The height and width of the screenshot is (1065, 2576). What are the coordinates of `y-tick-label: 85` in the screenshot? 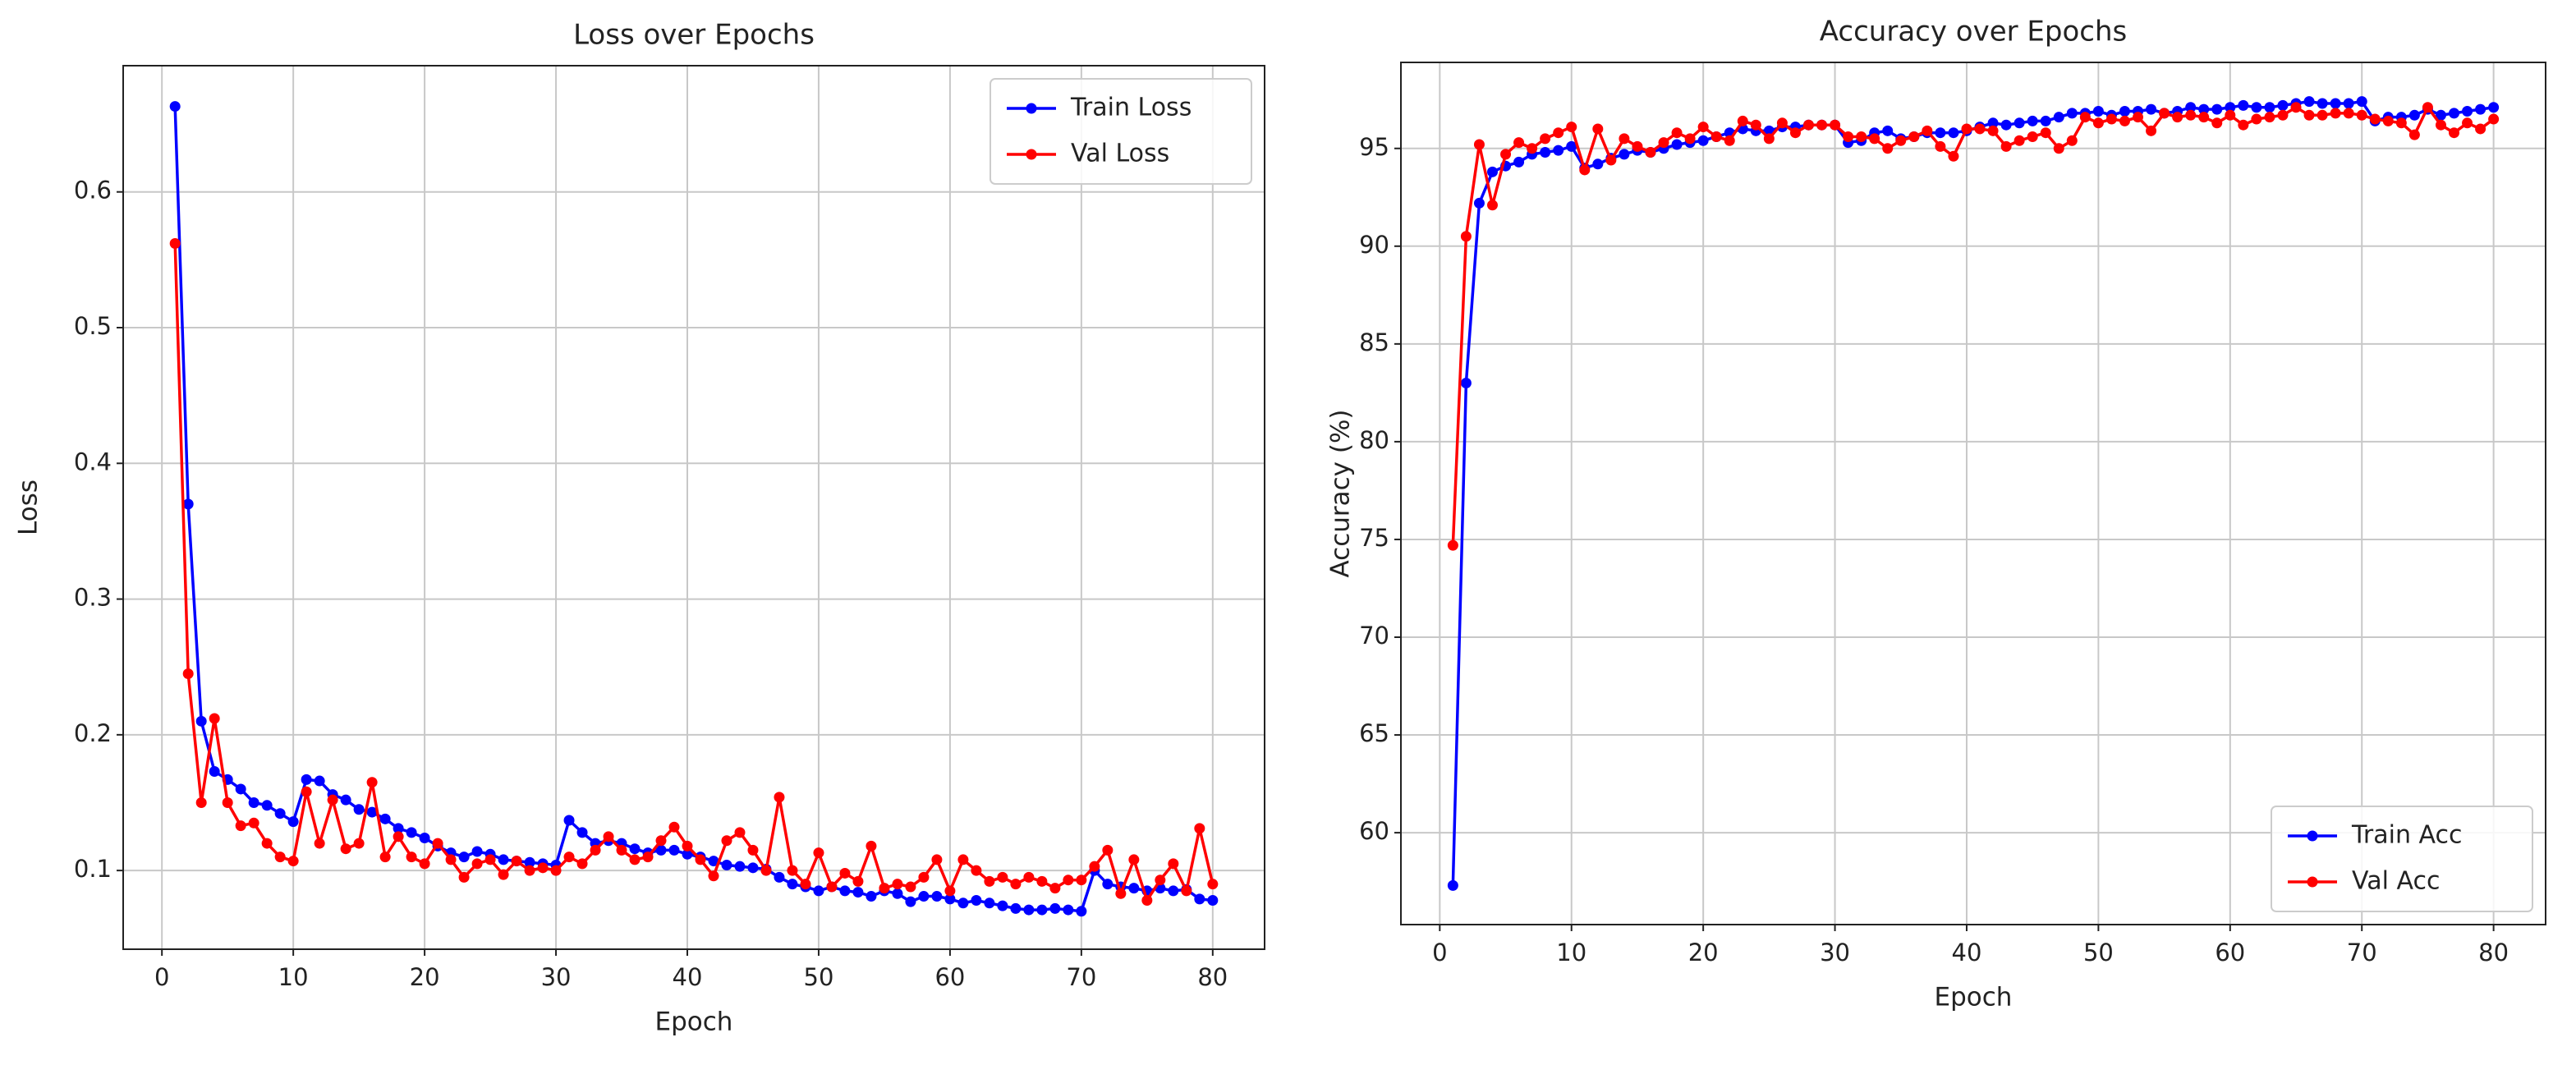 It's located at (1374, 342).